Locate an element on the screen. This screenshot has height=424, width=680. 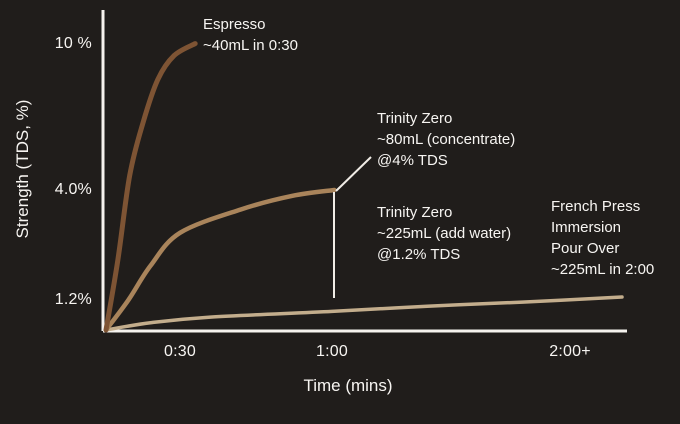
annotation-french-press-line-3: Pour Over is located at coordinates (585, 248).